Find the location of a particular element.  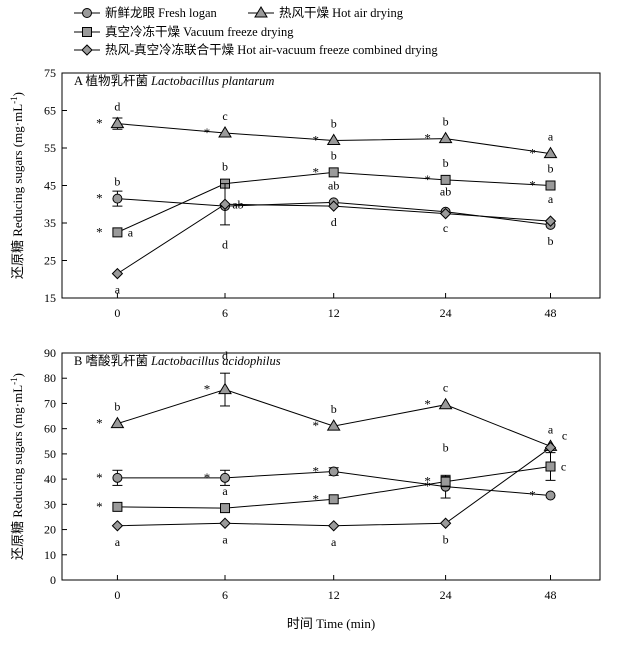

series-line-diamond is located at coordinates (334, 487).